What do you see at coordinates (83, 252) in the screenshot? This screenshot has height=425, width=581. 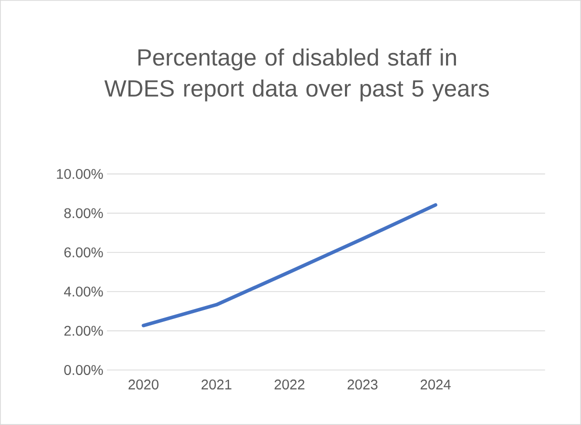 I see `y-tick-label: 6.00%` at bounding box center [83, 252].